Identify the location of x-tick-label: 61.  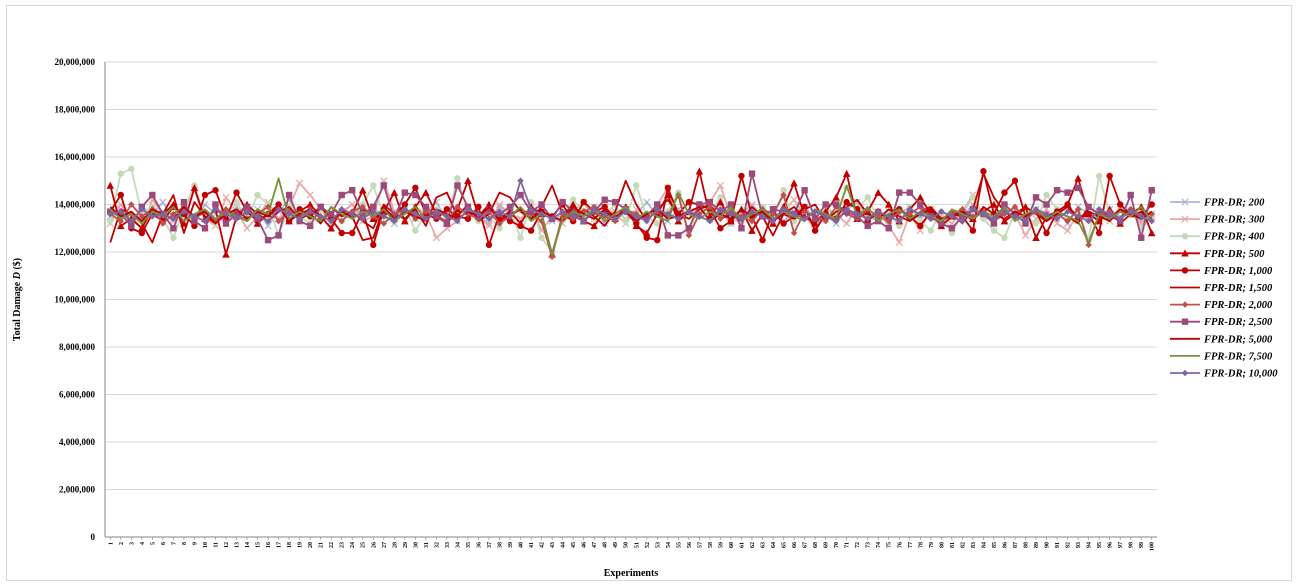
(742, 545).